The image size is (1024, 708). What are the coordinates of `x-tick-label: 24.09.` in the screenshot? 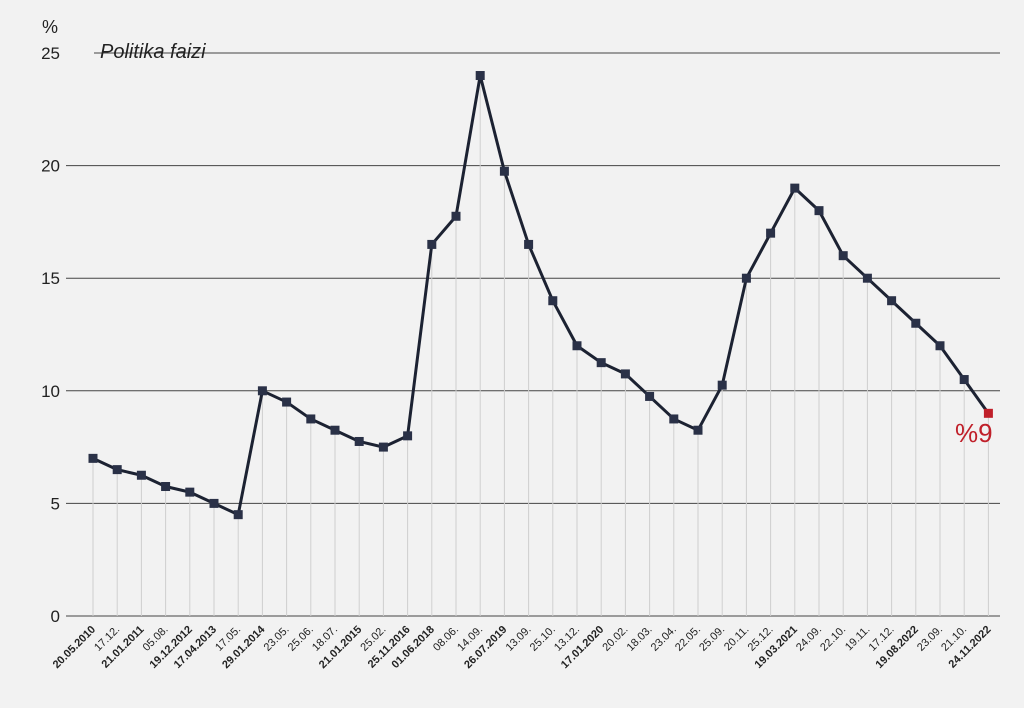 It's located at (809, 639).